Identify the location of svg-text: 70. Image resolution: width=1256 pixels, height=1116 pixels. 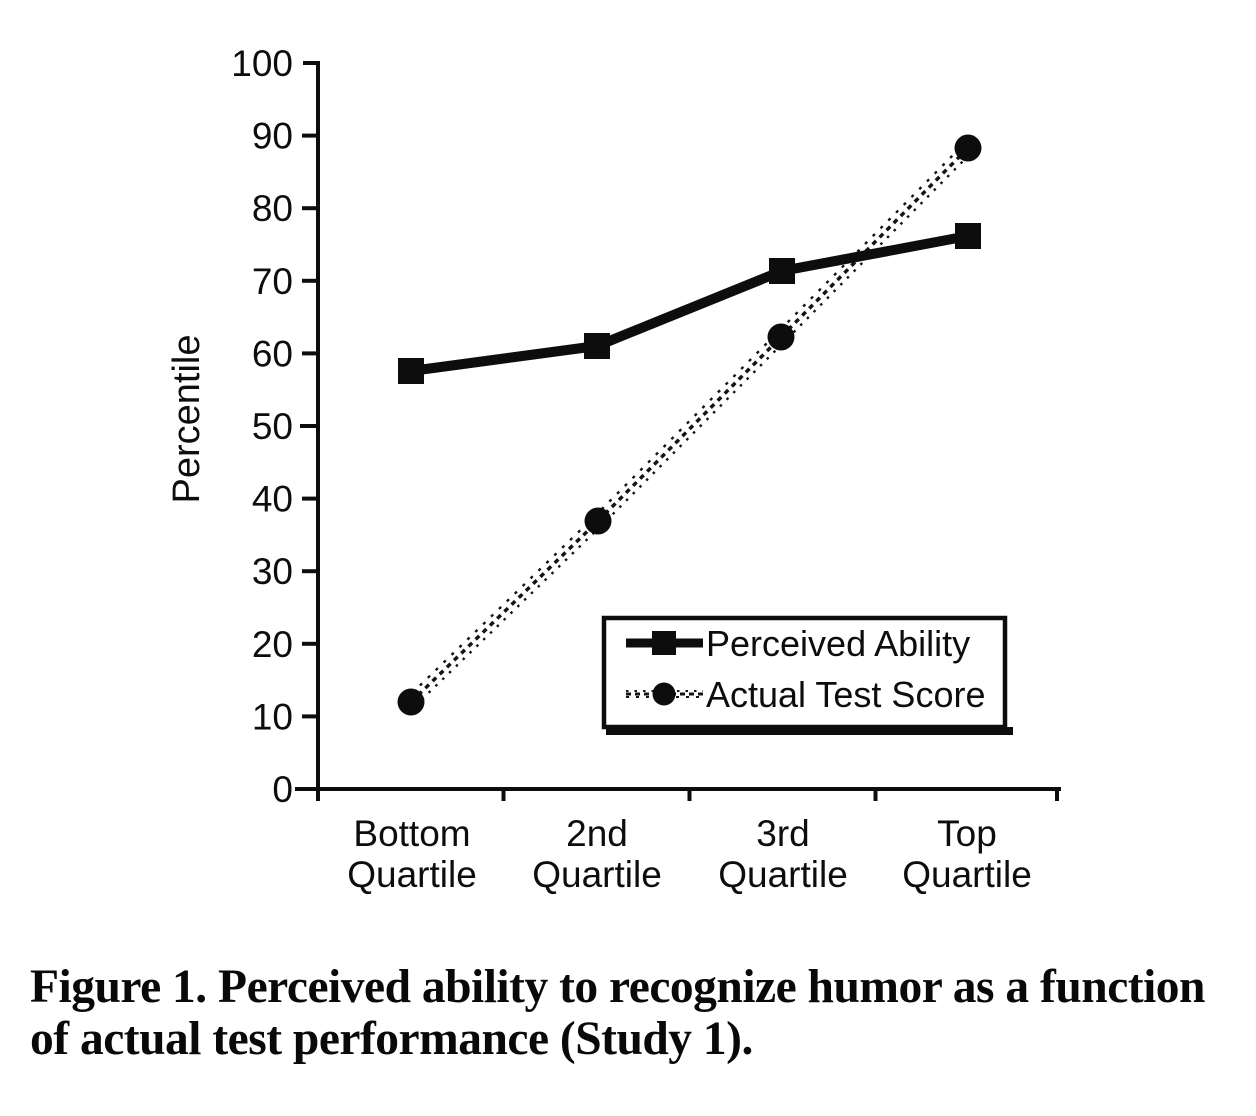
(272, 281).